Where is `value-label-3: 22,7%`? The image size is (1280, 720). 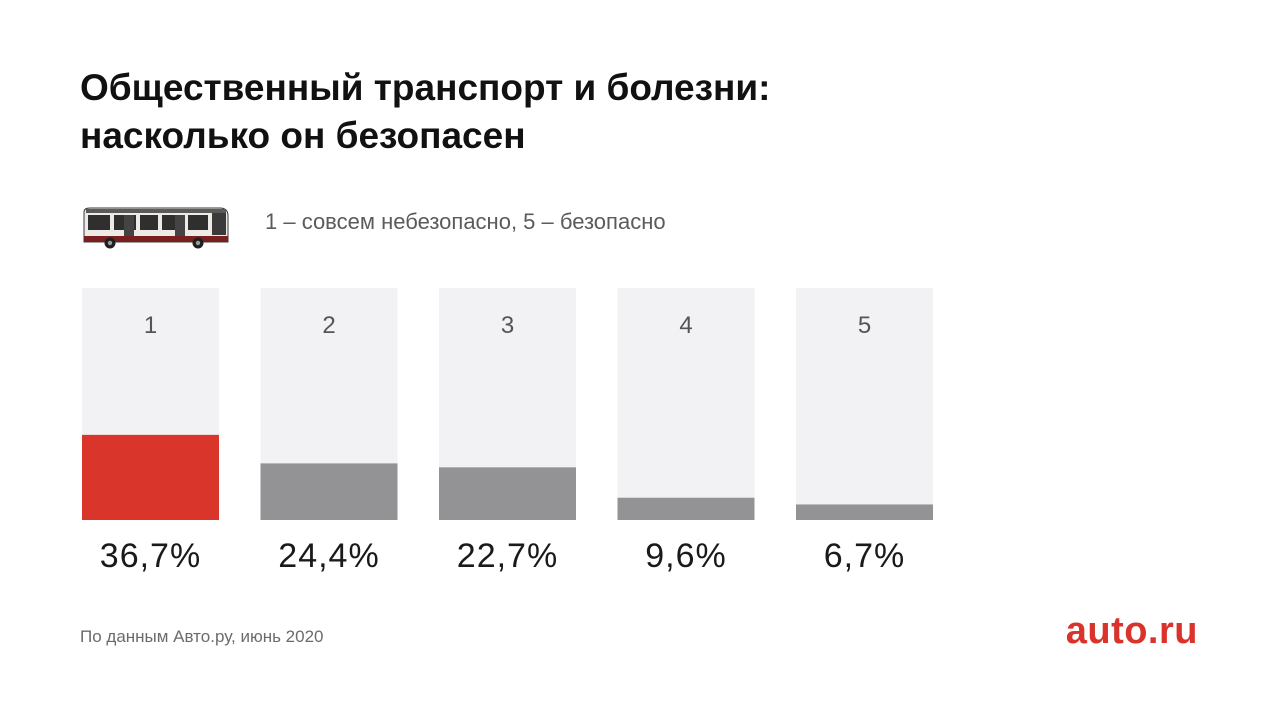
value-label-3: 22,7% is located at coordinates (507, 556).